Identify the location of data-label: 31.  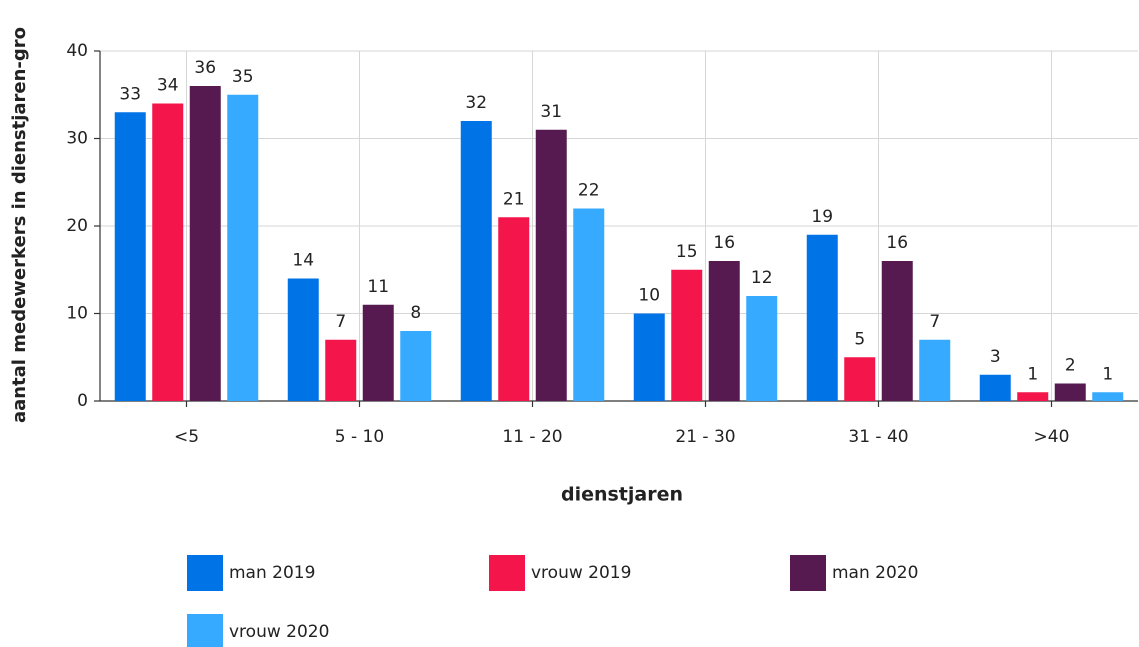
(551, 112).